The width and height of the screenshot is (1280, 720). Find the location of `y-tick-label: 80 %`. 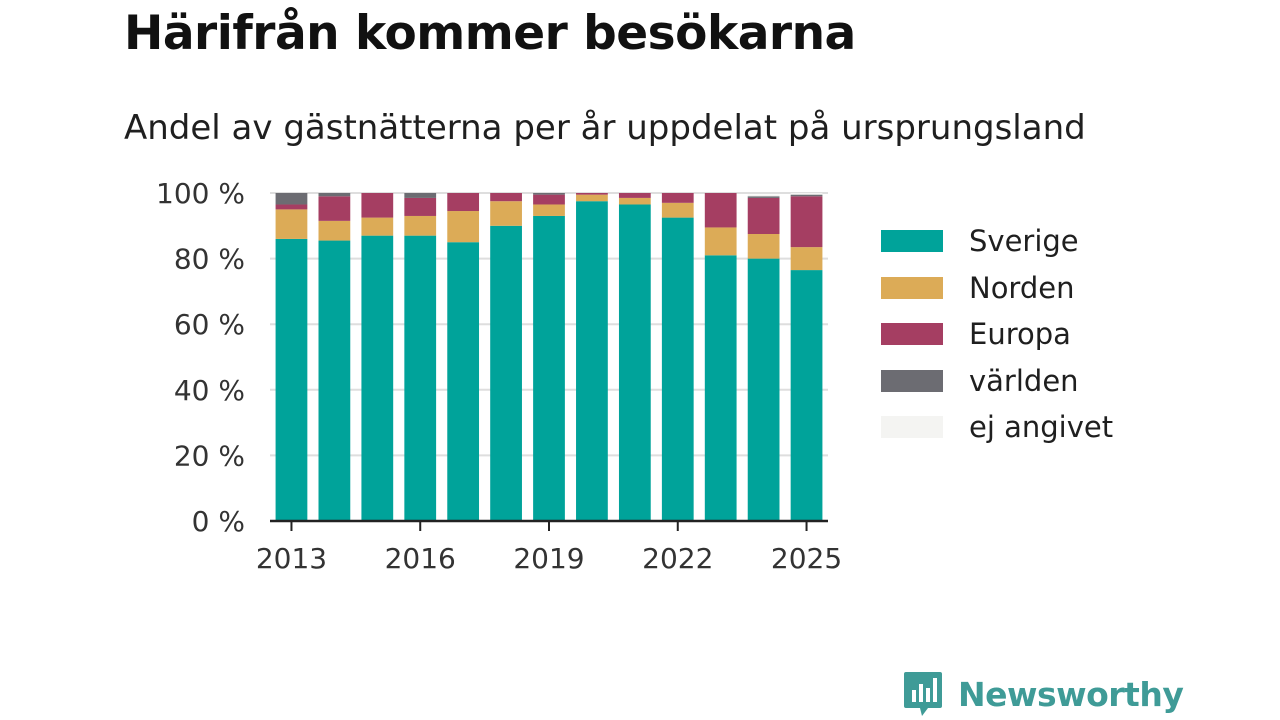

y-tick-label: 80 % is located at coordinates (209, 259).